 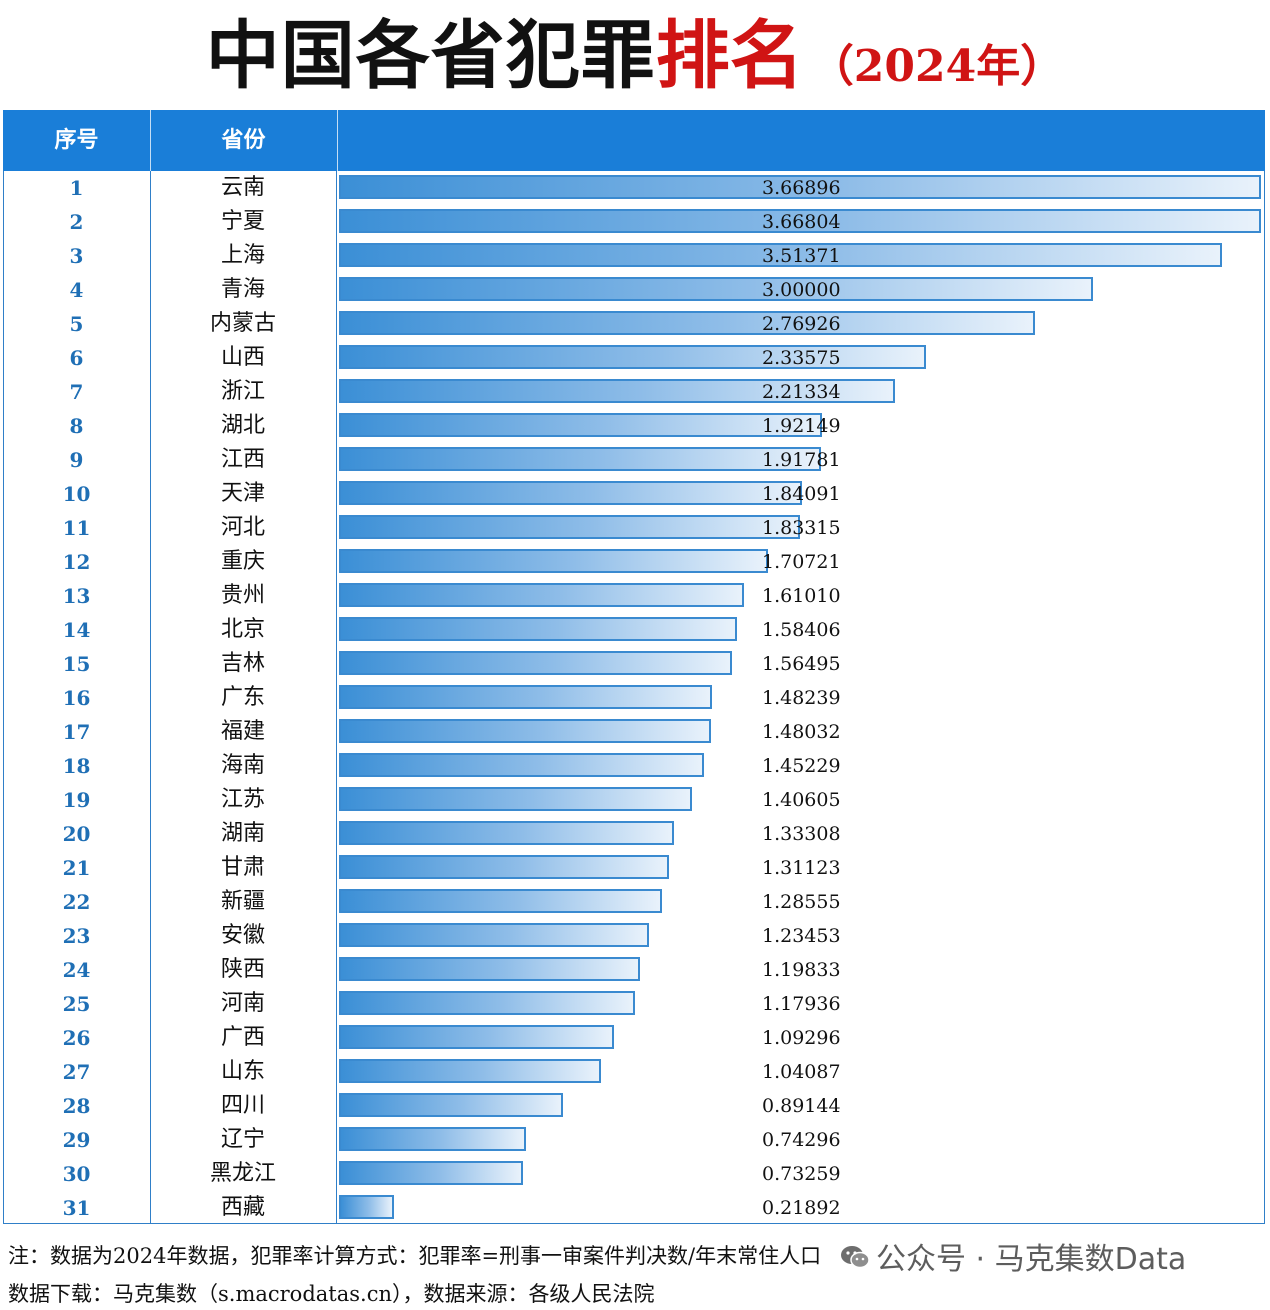 I want to click on value-label: 0.74296, so click(x=801, y=1140).